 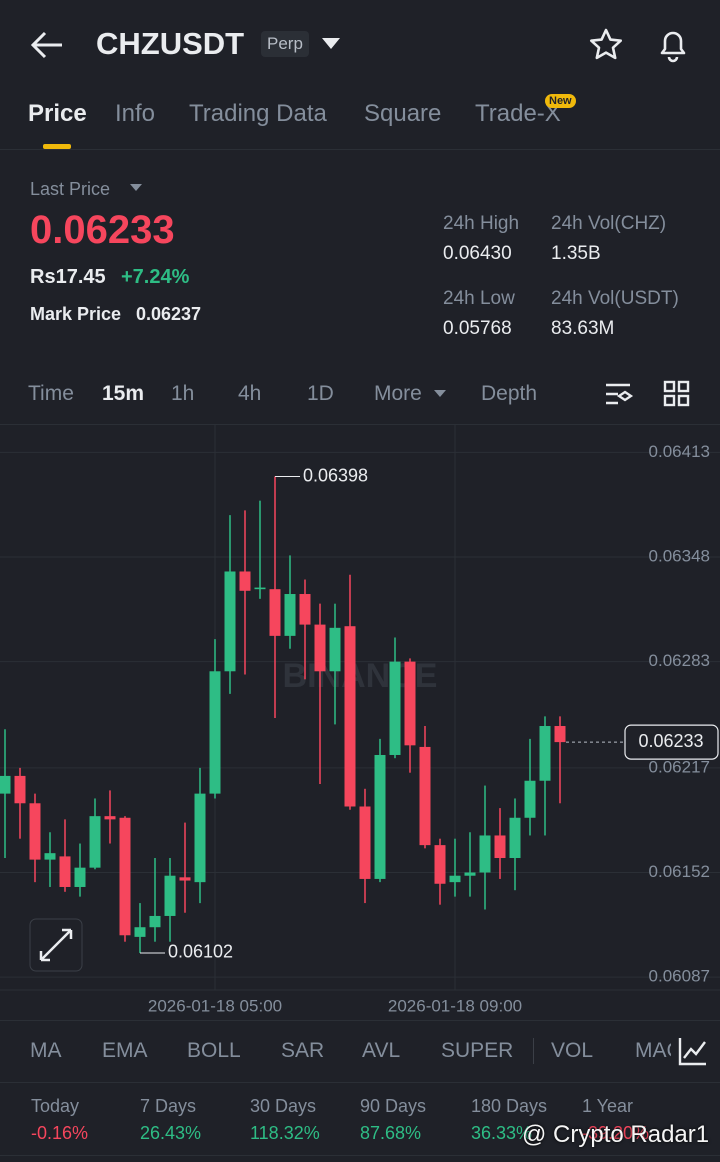 I want to click on indicator-settings, so click(x=693, y=1051).